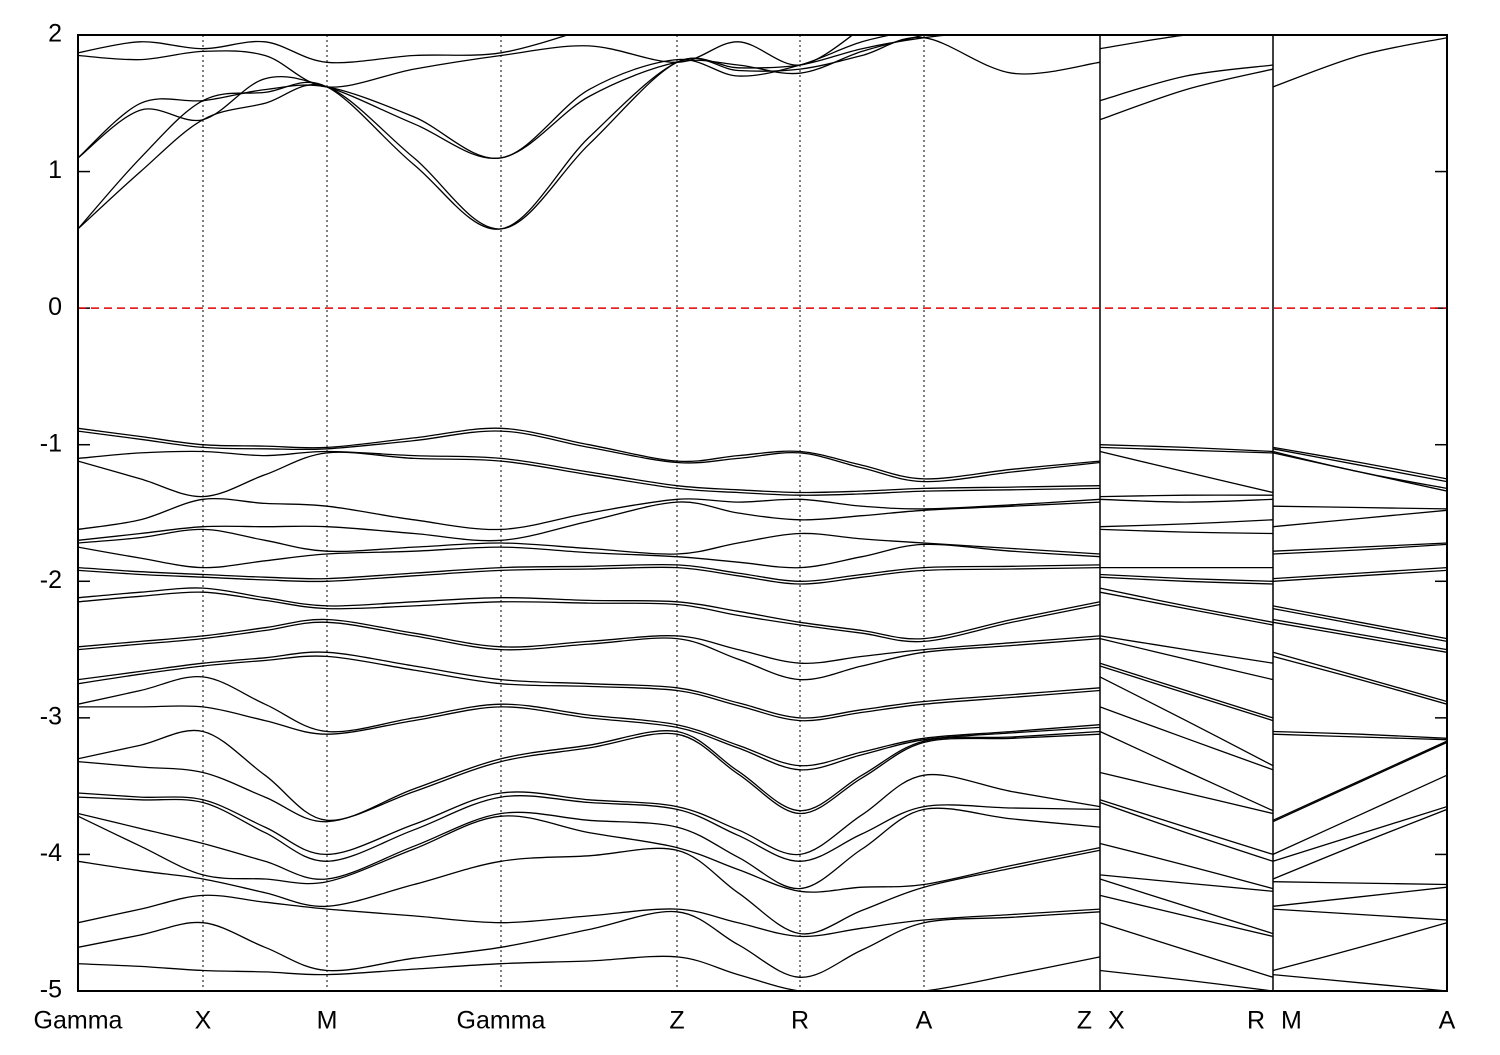 This screenshot has width=1500, height=1055. I want to click on y-tick-label: 2, so click(55, 34).